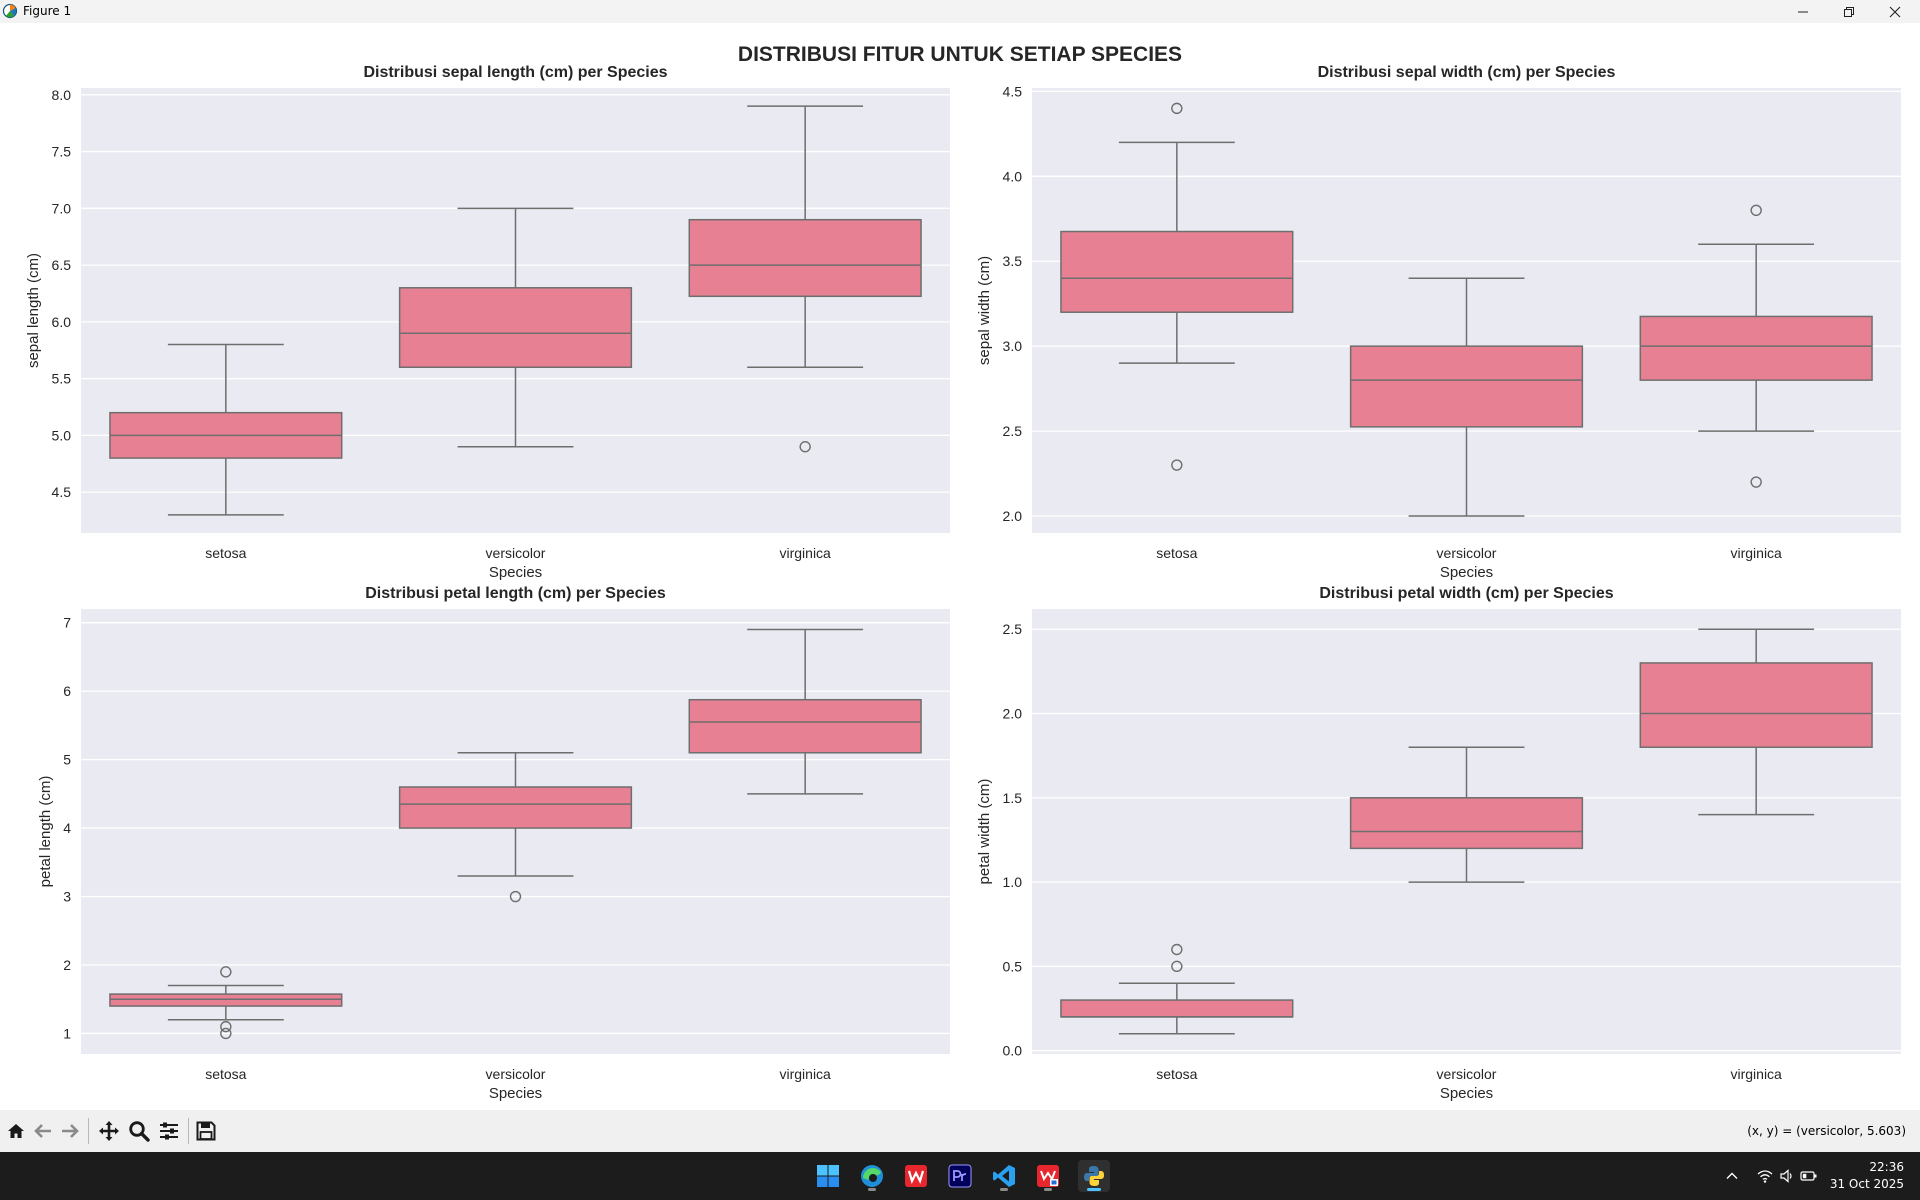 The width and height of the screenshot is (1920, 1200). What do you see at coordinates (188, 1131) in the screenshot?
I see `toolbar-separator` at bounding box center [188, 1131].